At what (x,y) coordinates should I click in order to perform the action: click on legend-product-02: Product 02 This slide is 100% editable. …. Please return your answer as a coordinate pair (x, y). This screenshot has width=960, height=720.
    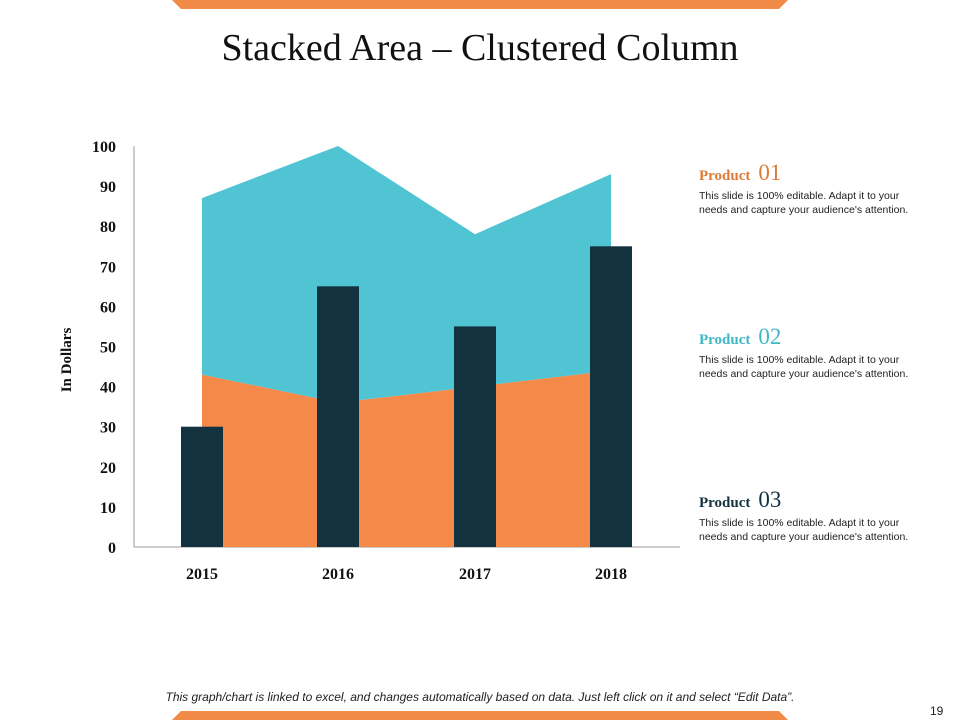
    Looking at the image, I should click on (814, 352).